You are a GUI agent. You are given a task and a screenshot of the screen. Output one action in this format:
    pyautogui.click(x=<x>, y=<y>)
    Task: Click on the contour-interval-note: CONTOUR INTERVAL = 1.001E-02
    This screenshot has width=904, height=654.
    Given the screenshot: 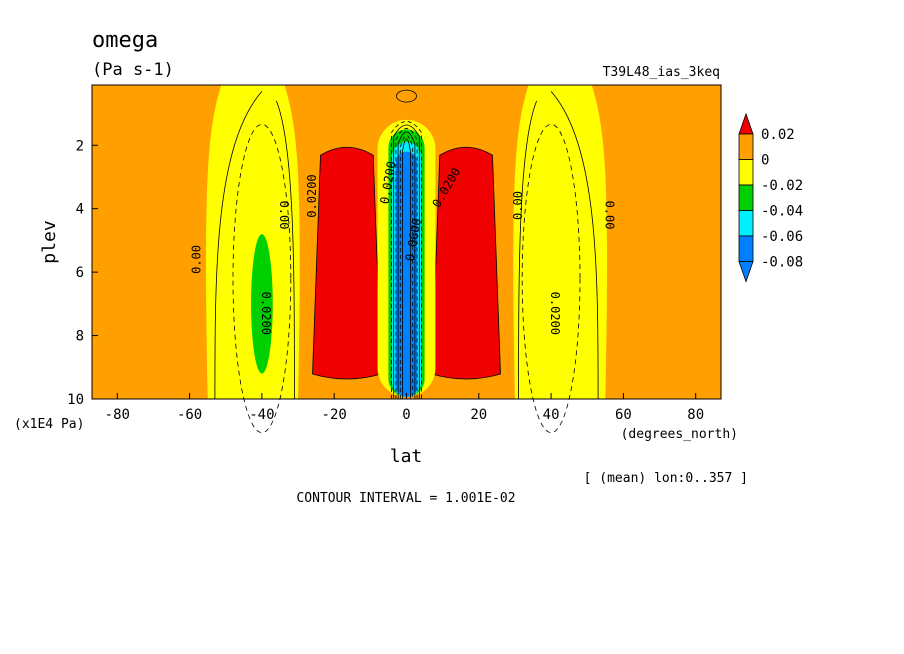 What is the action you would take?
    pyautogui.click(x=405, y=498)
    